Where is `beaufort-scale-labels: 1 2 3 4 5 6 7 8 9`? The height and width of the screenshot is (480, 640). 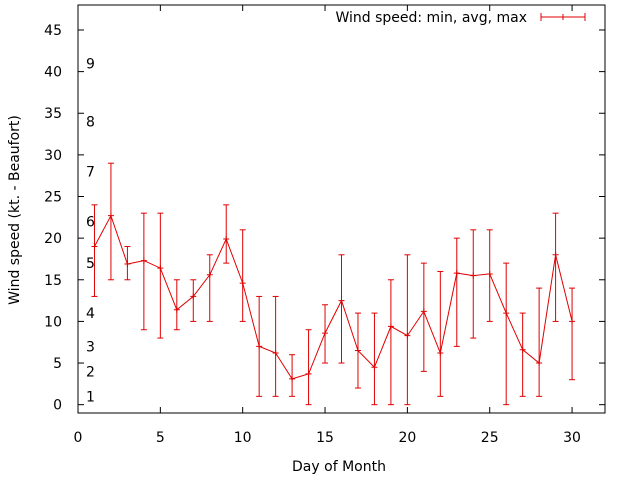 beaufort-scale-labels: 1 2 3 4 5 6 7 8 9 is located at coordinates (90, 230).